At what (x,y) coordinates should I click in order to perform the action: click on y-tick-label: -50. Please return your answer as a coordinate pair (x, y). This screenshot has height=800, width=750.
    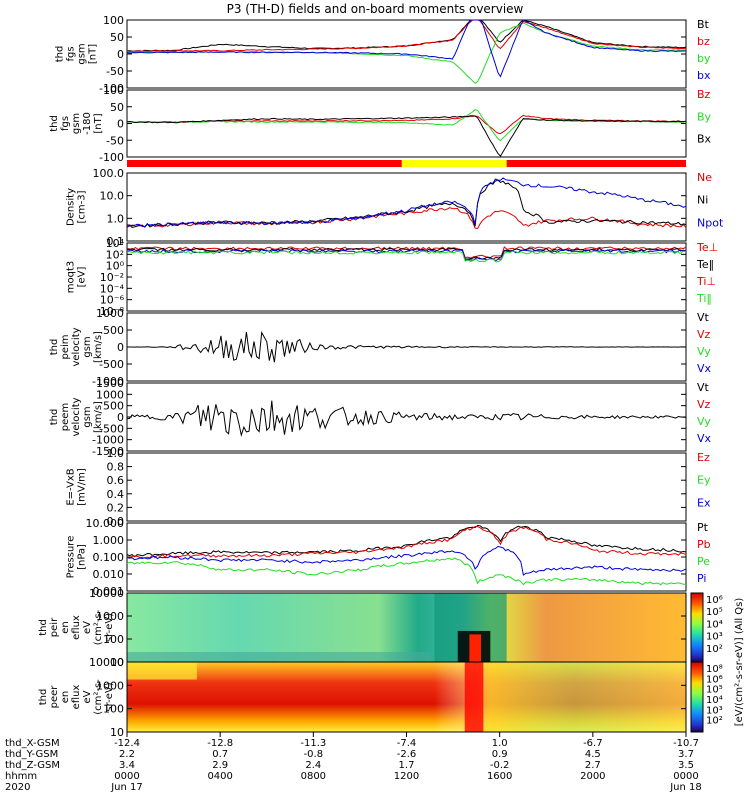
    Looking at the image, I should click on (115, 140).